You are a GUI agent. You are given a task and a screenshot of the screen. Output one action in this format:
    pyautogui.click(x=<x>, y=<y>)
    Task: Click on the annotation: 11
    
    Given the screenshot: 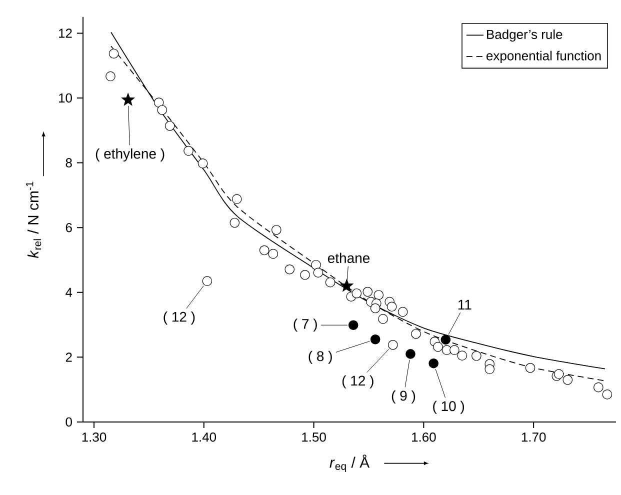 What is the action you would take?
    pyautogui.click(x=465, y=305)
    